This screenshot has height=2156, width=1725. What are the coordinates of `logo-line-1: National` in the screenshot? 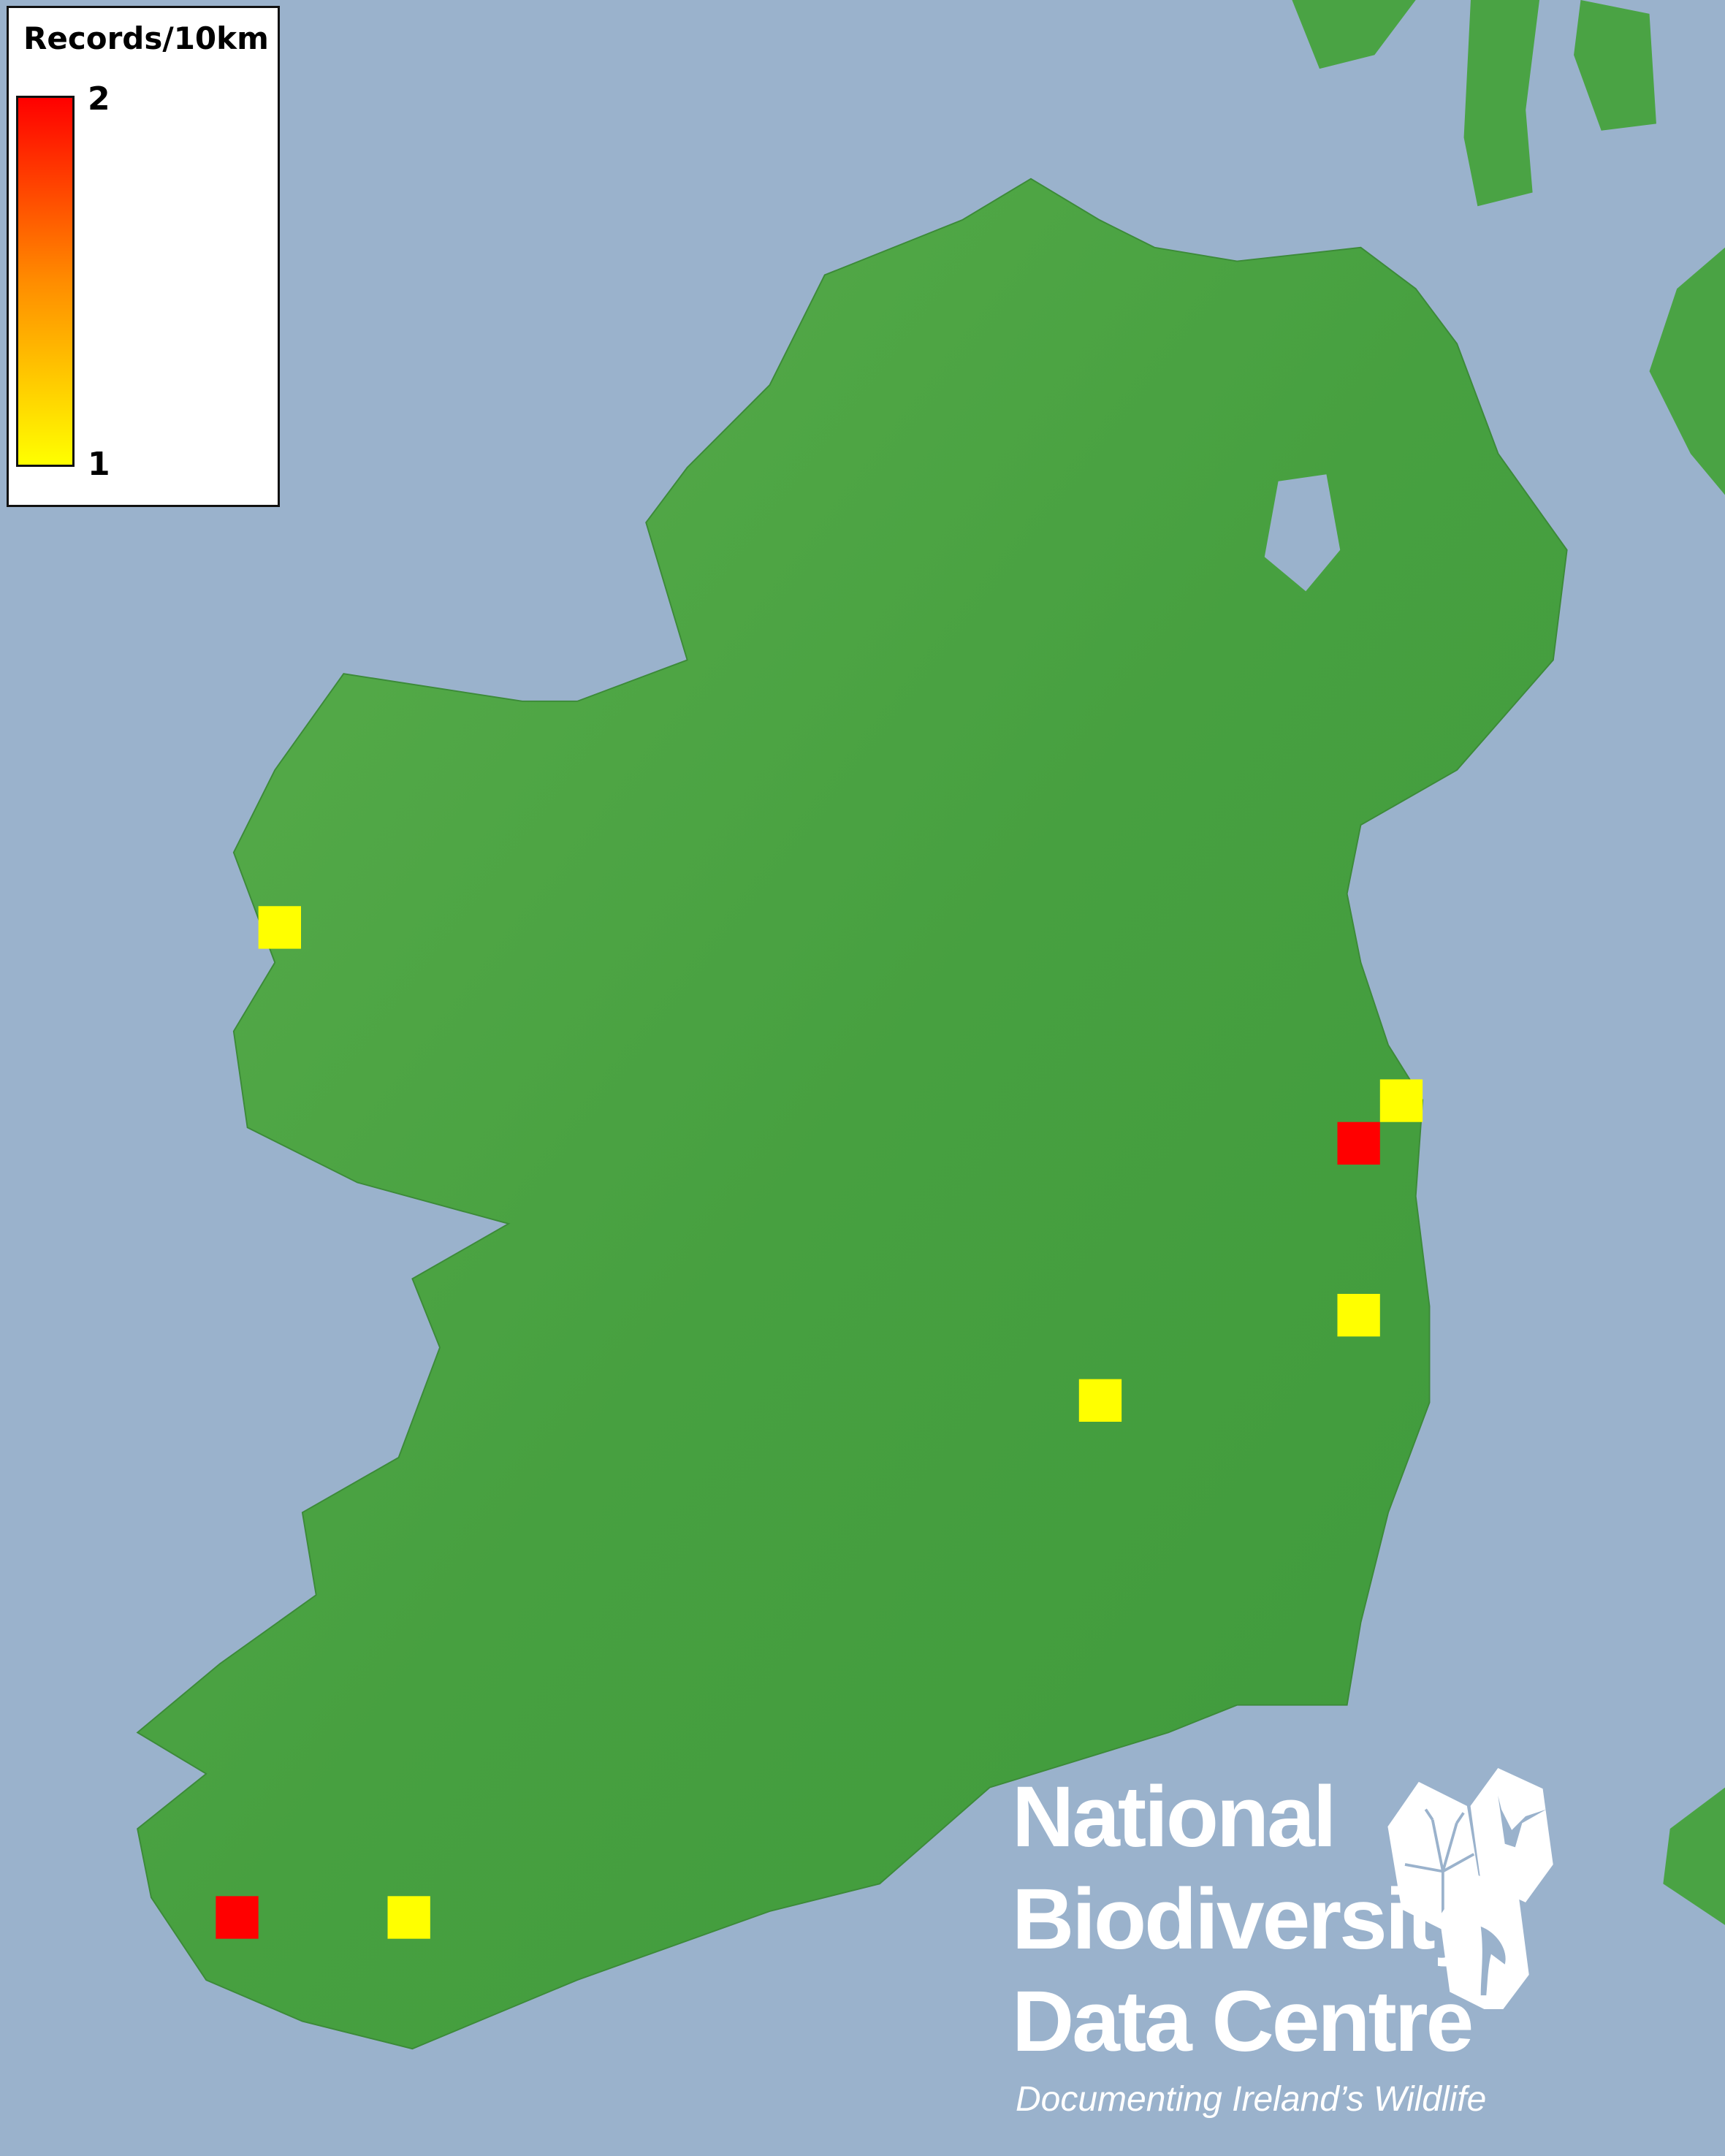 It's located at (1174, 1817).